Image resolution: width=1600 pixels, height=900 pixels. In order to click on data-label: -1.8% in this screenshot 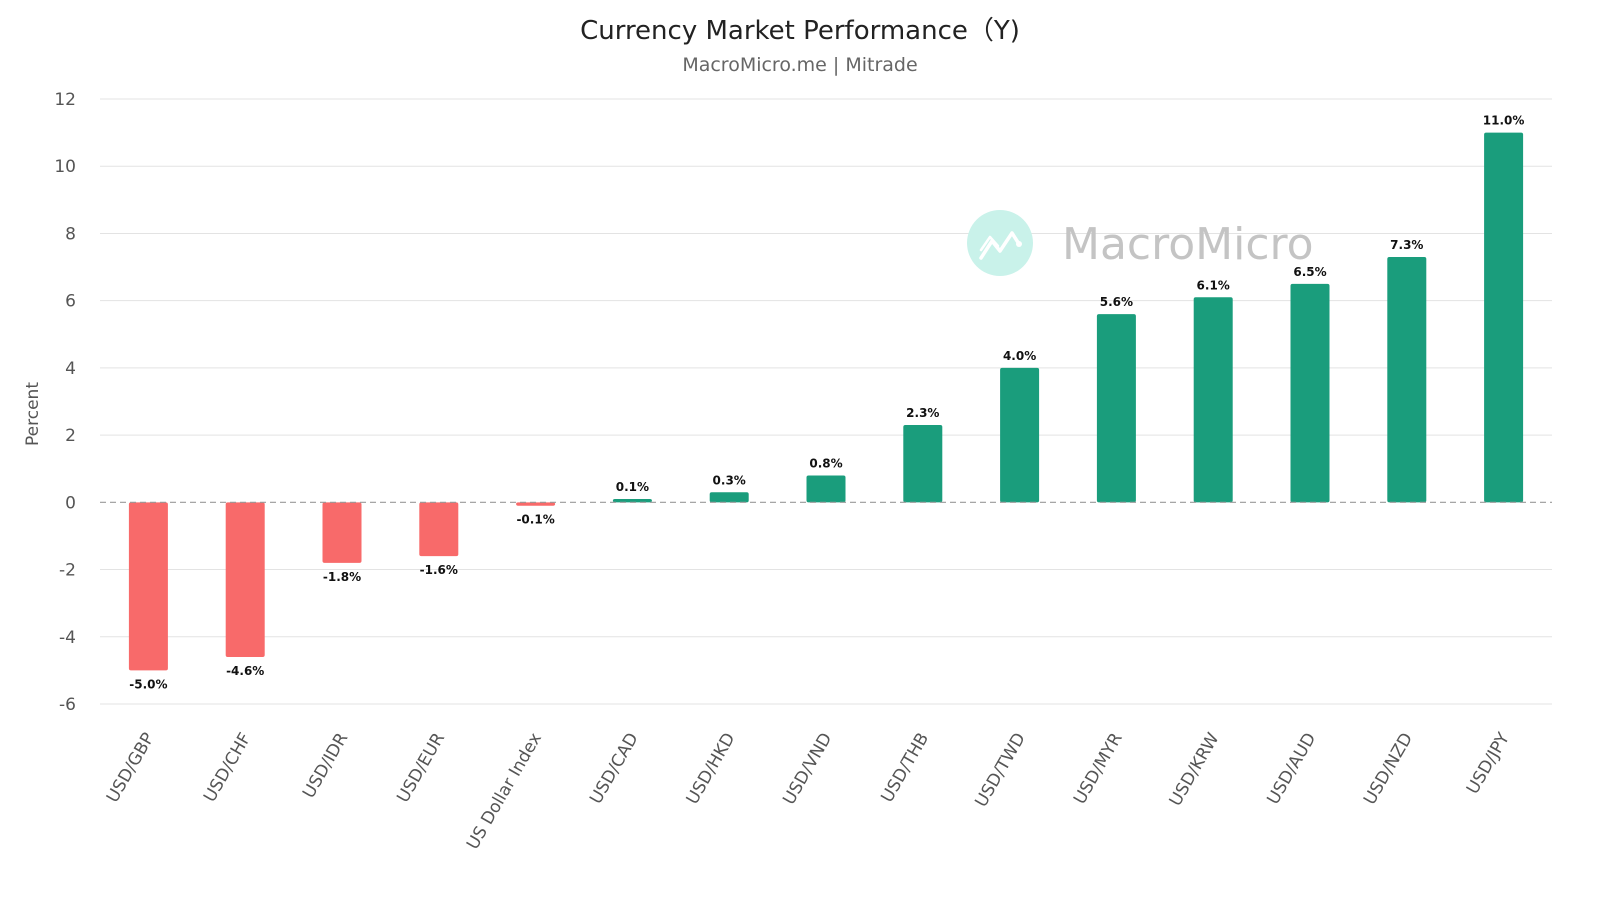, I will do `click(342, 577)`.